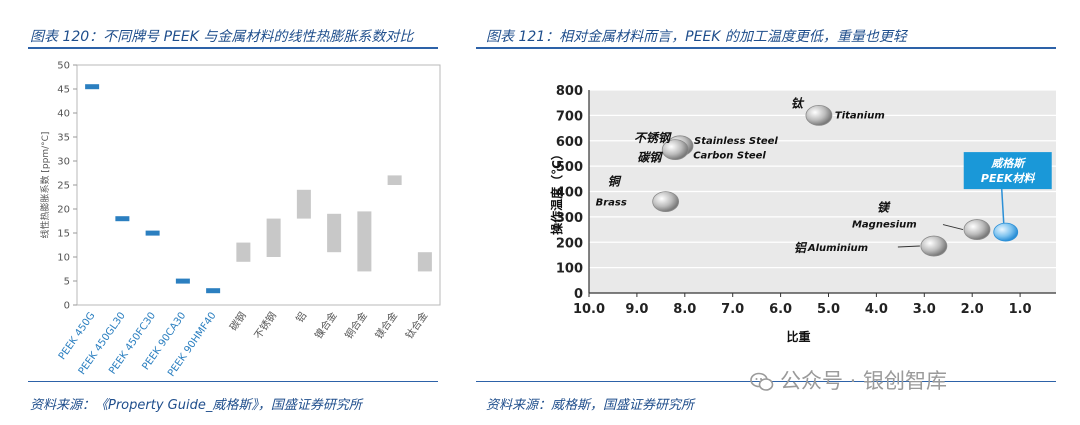 The width and height of the screenshot is (1080, 425). I want to click on y-tick-label: 600, so click(569, 142).